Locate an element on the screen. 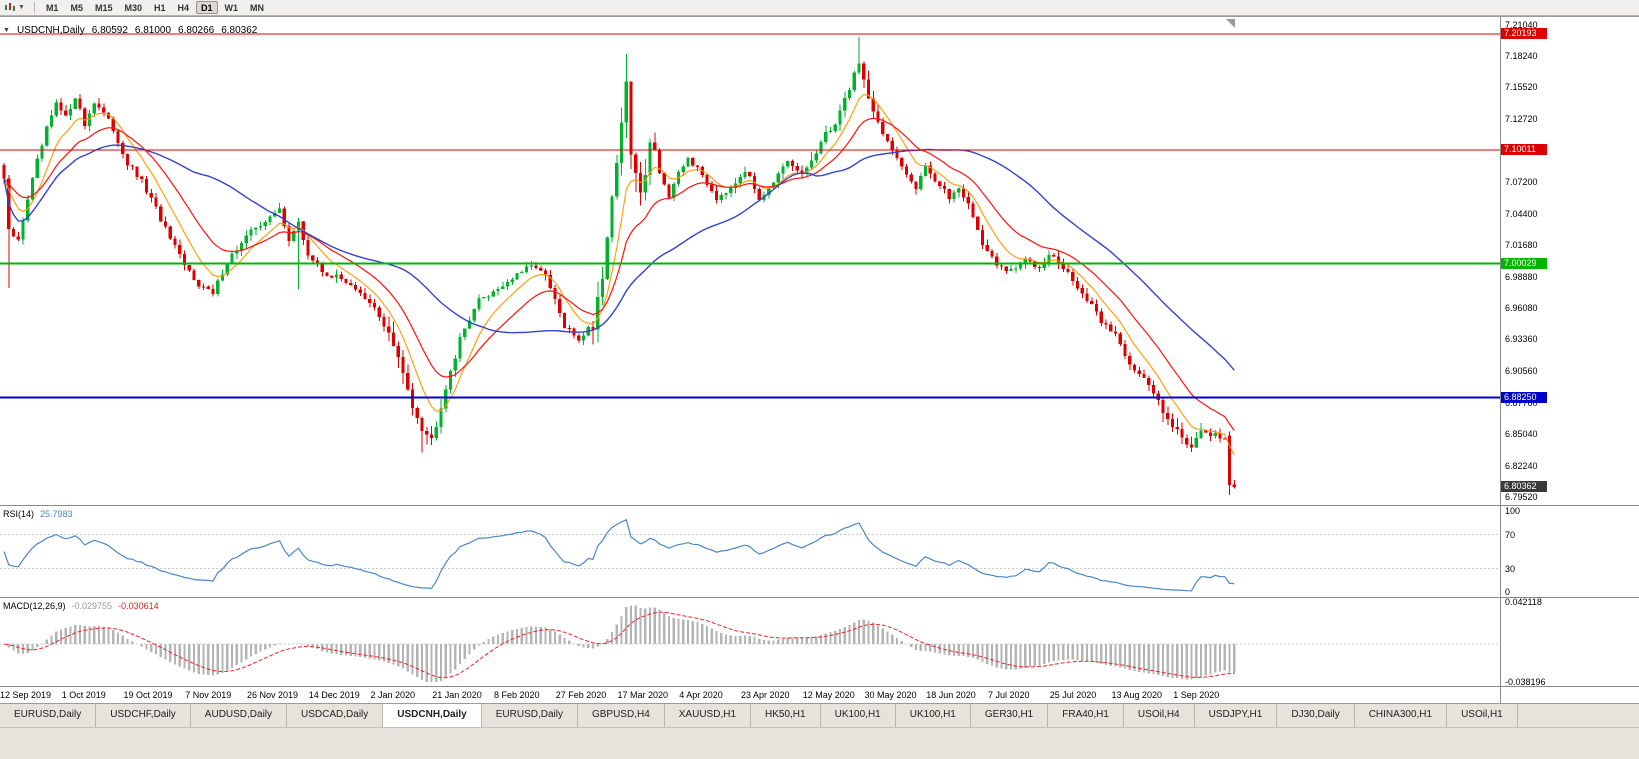 The height and width of the screenshot is (759, 1639). timeframe-button-m15: M15 is located at coordinates (103, 8).